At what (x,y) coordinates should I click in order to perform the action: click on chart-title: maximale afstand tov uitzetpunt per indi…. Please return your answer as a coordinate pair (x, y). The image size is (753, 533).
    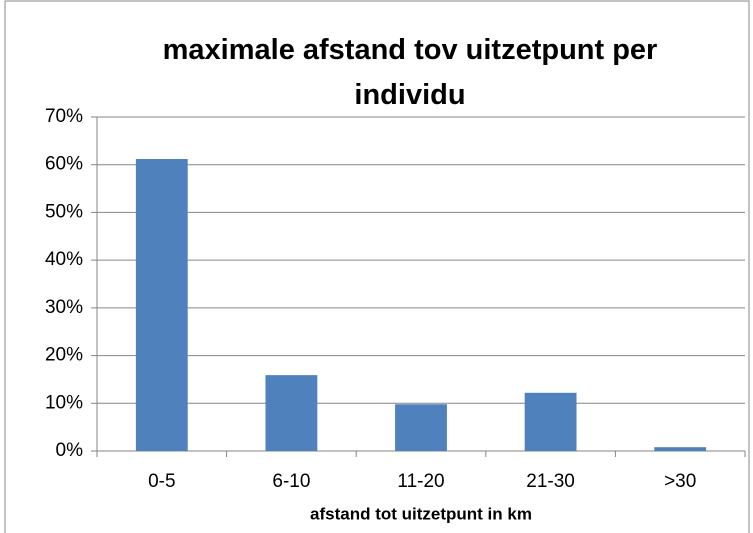
    Looking at the image, I should click on (410, 72).